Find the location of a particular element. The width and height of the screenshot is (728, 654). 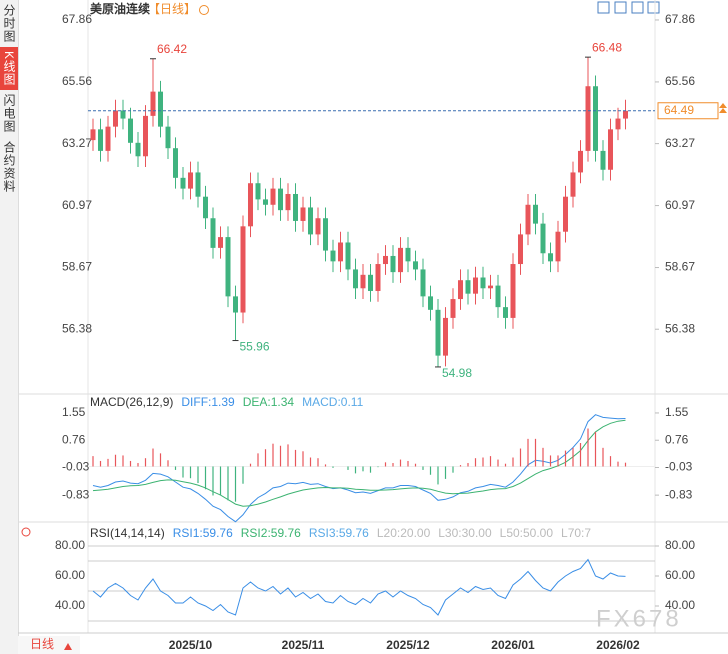

chart-title: 美原油连续 is located at coordinates (120, 8).